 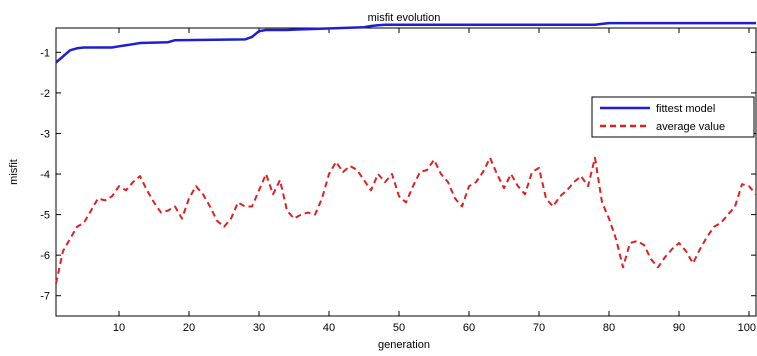 What do you see at coordinates (45, 256) in the screenshot?
I see `y-tick-label: -6` at bounding box center [45, 256].